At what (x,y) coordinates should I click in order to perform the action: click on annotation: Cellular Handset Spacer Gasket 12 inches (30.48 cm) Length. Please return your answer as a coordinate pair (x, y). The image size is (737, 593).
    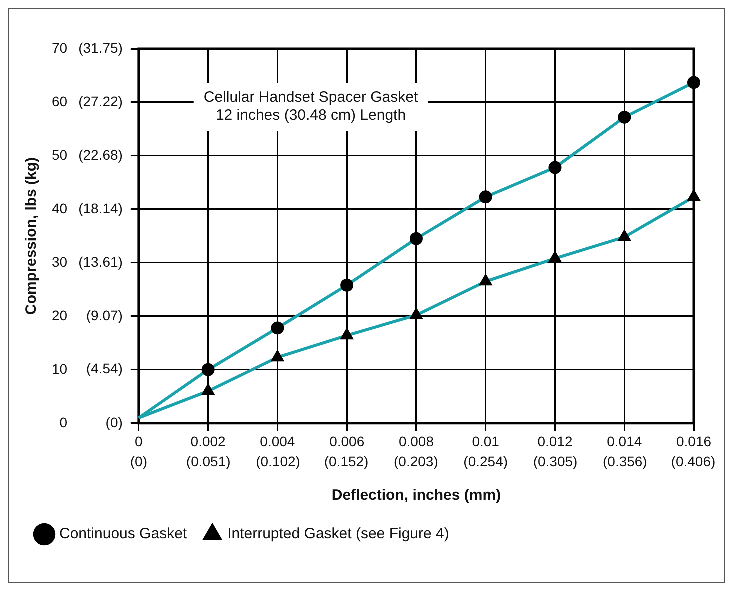
    Looking at the image, I should click on (311, 106).